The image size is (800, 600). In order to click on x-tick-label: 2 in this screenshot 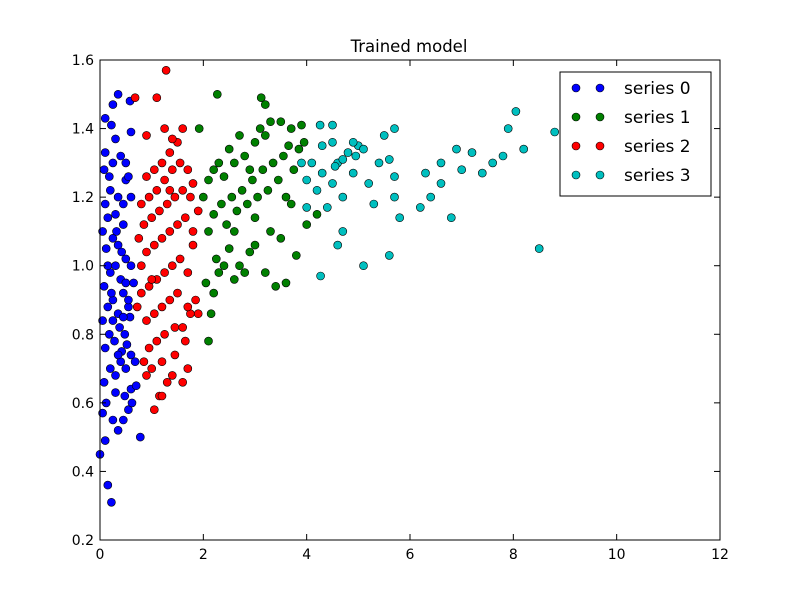, I will do `click(203, 555)`.